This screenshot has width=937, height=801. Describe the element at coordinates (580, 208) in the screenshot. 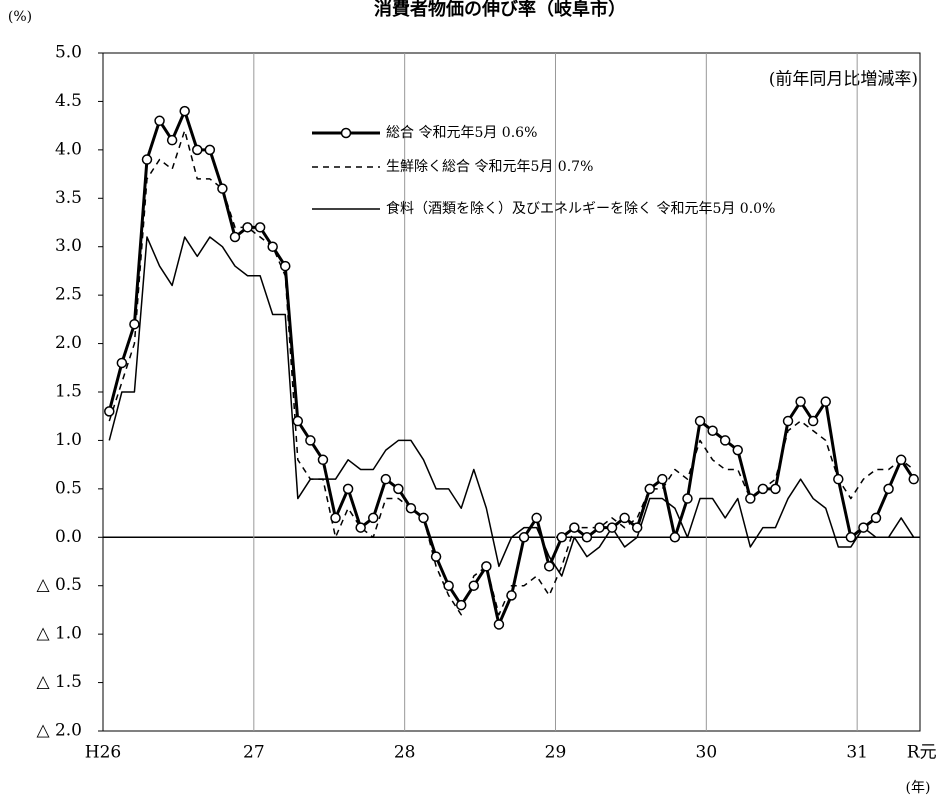

I see `legend-label: 食料（酒類を除く）及びエネルギーを除く 令和元年5月 0.0%` at that location.